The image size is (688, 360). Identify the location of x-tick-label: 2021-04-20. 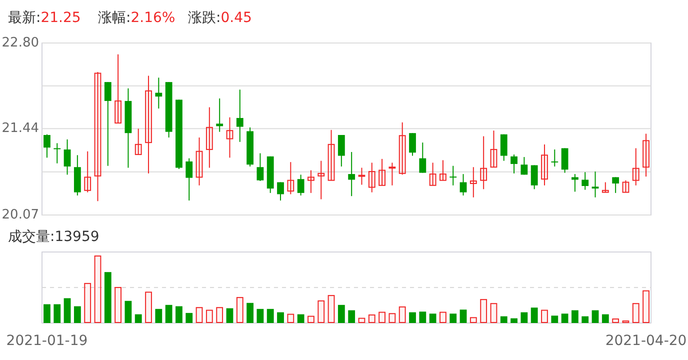
(646, 341).